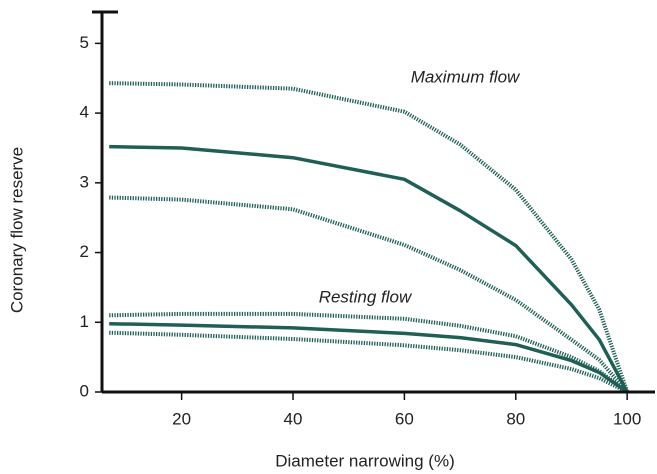 This screenshot has height=474, width=657. I want to click on y-tick-label: 3, so click(84, 181).